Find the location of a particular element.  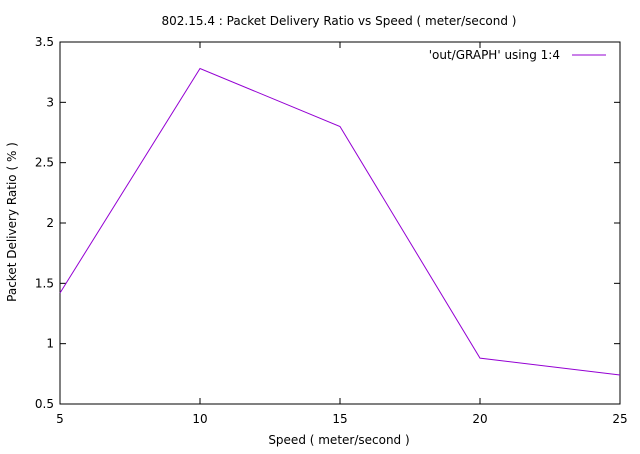

y-axis-label: Packet Delivery Ratio ( % ) is located at coordinates (12, 222).